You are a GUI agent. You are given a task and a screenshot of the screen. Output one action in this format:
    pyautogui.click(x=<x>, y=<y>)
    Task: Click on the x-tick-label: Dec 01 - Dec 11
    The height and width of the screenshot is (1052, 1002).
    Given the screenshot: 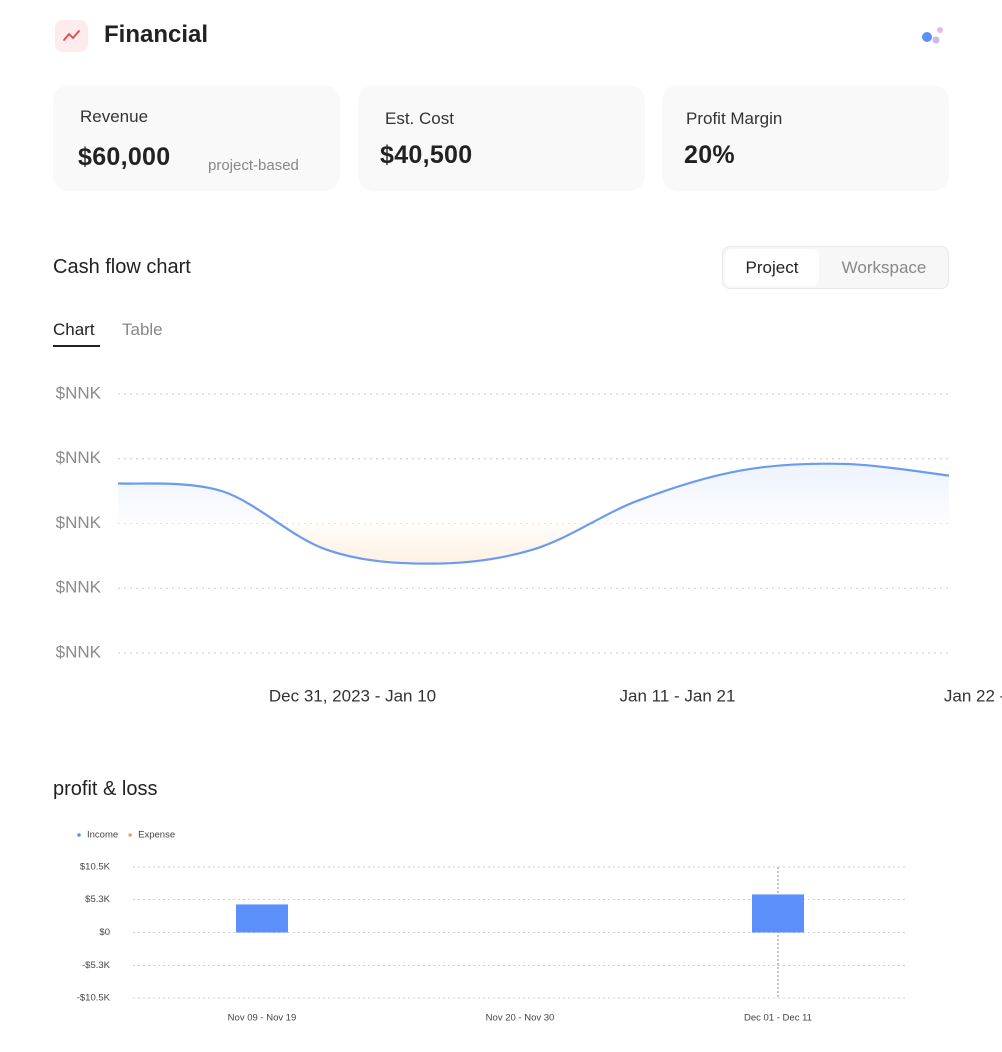 What is the action you would take?
    pyautogui.click(x=778, y=1018)
    